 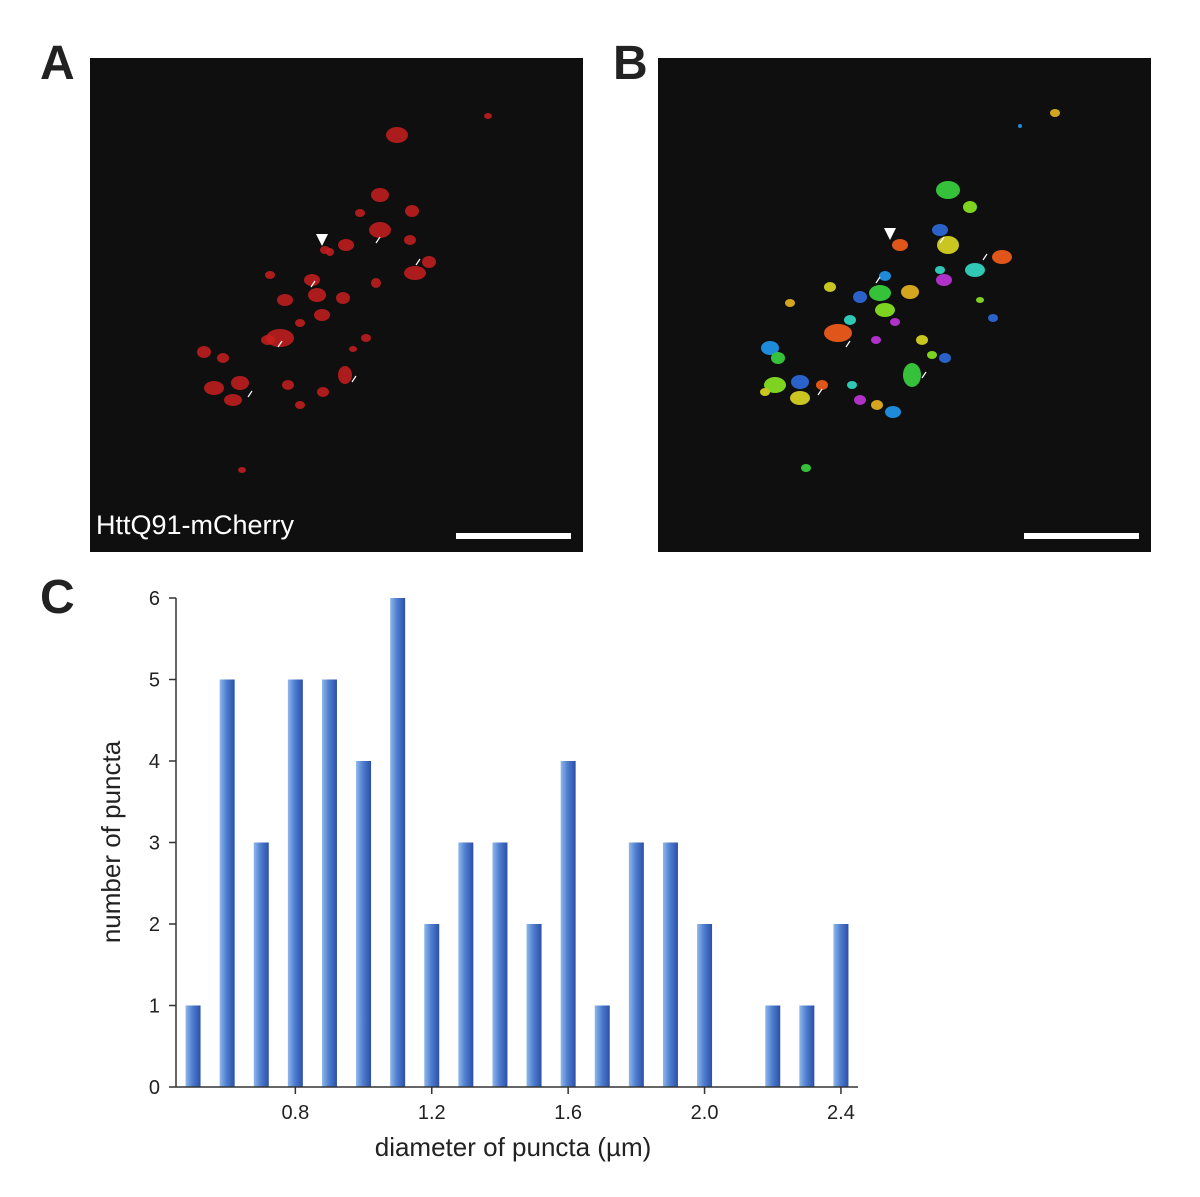 I want to click on y-tick-label: 1, so click(x=154, y=1007).